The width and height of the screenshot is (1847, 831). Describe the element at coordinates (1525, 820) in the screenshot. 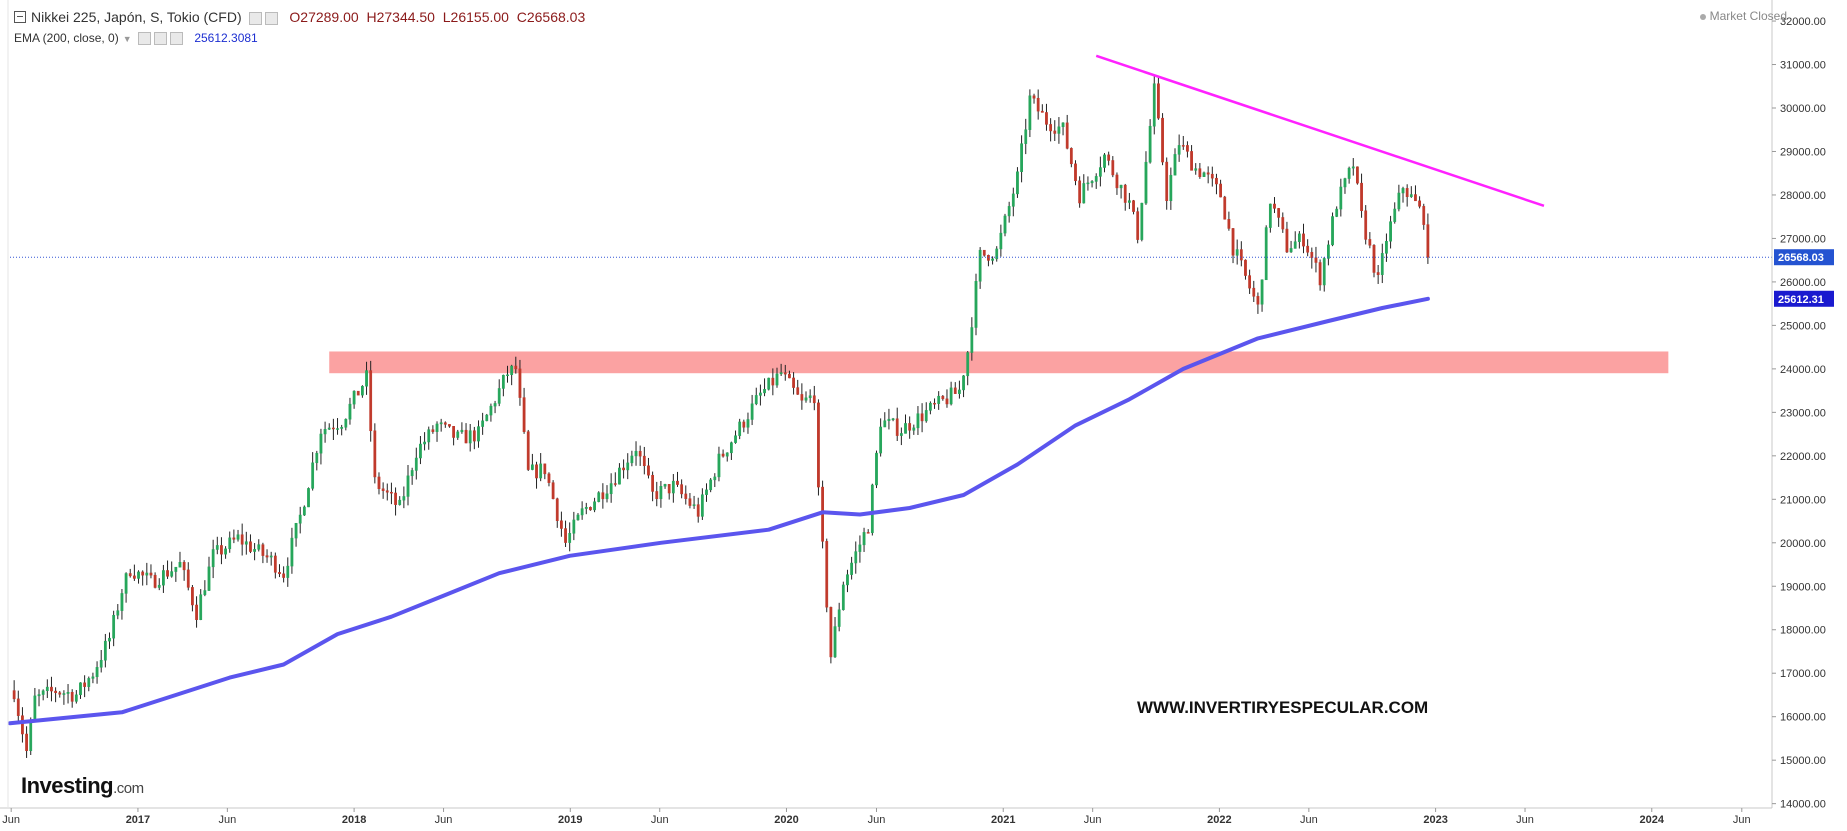

I see `x-tick-label: Jun` at that location.